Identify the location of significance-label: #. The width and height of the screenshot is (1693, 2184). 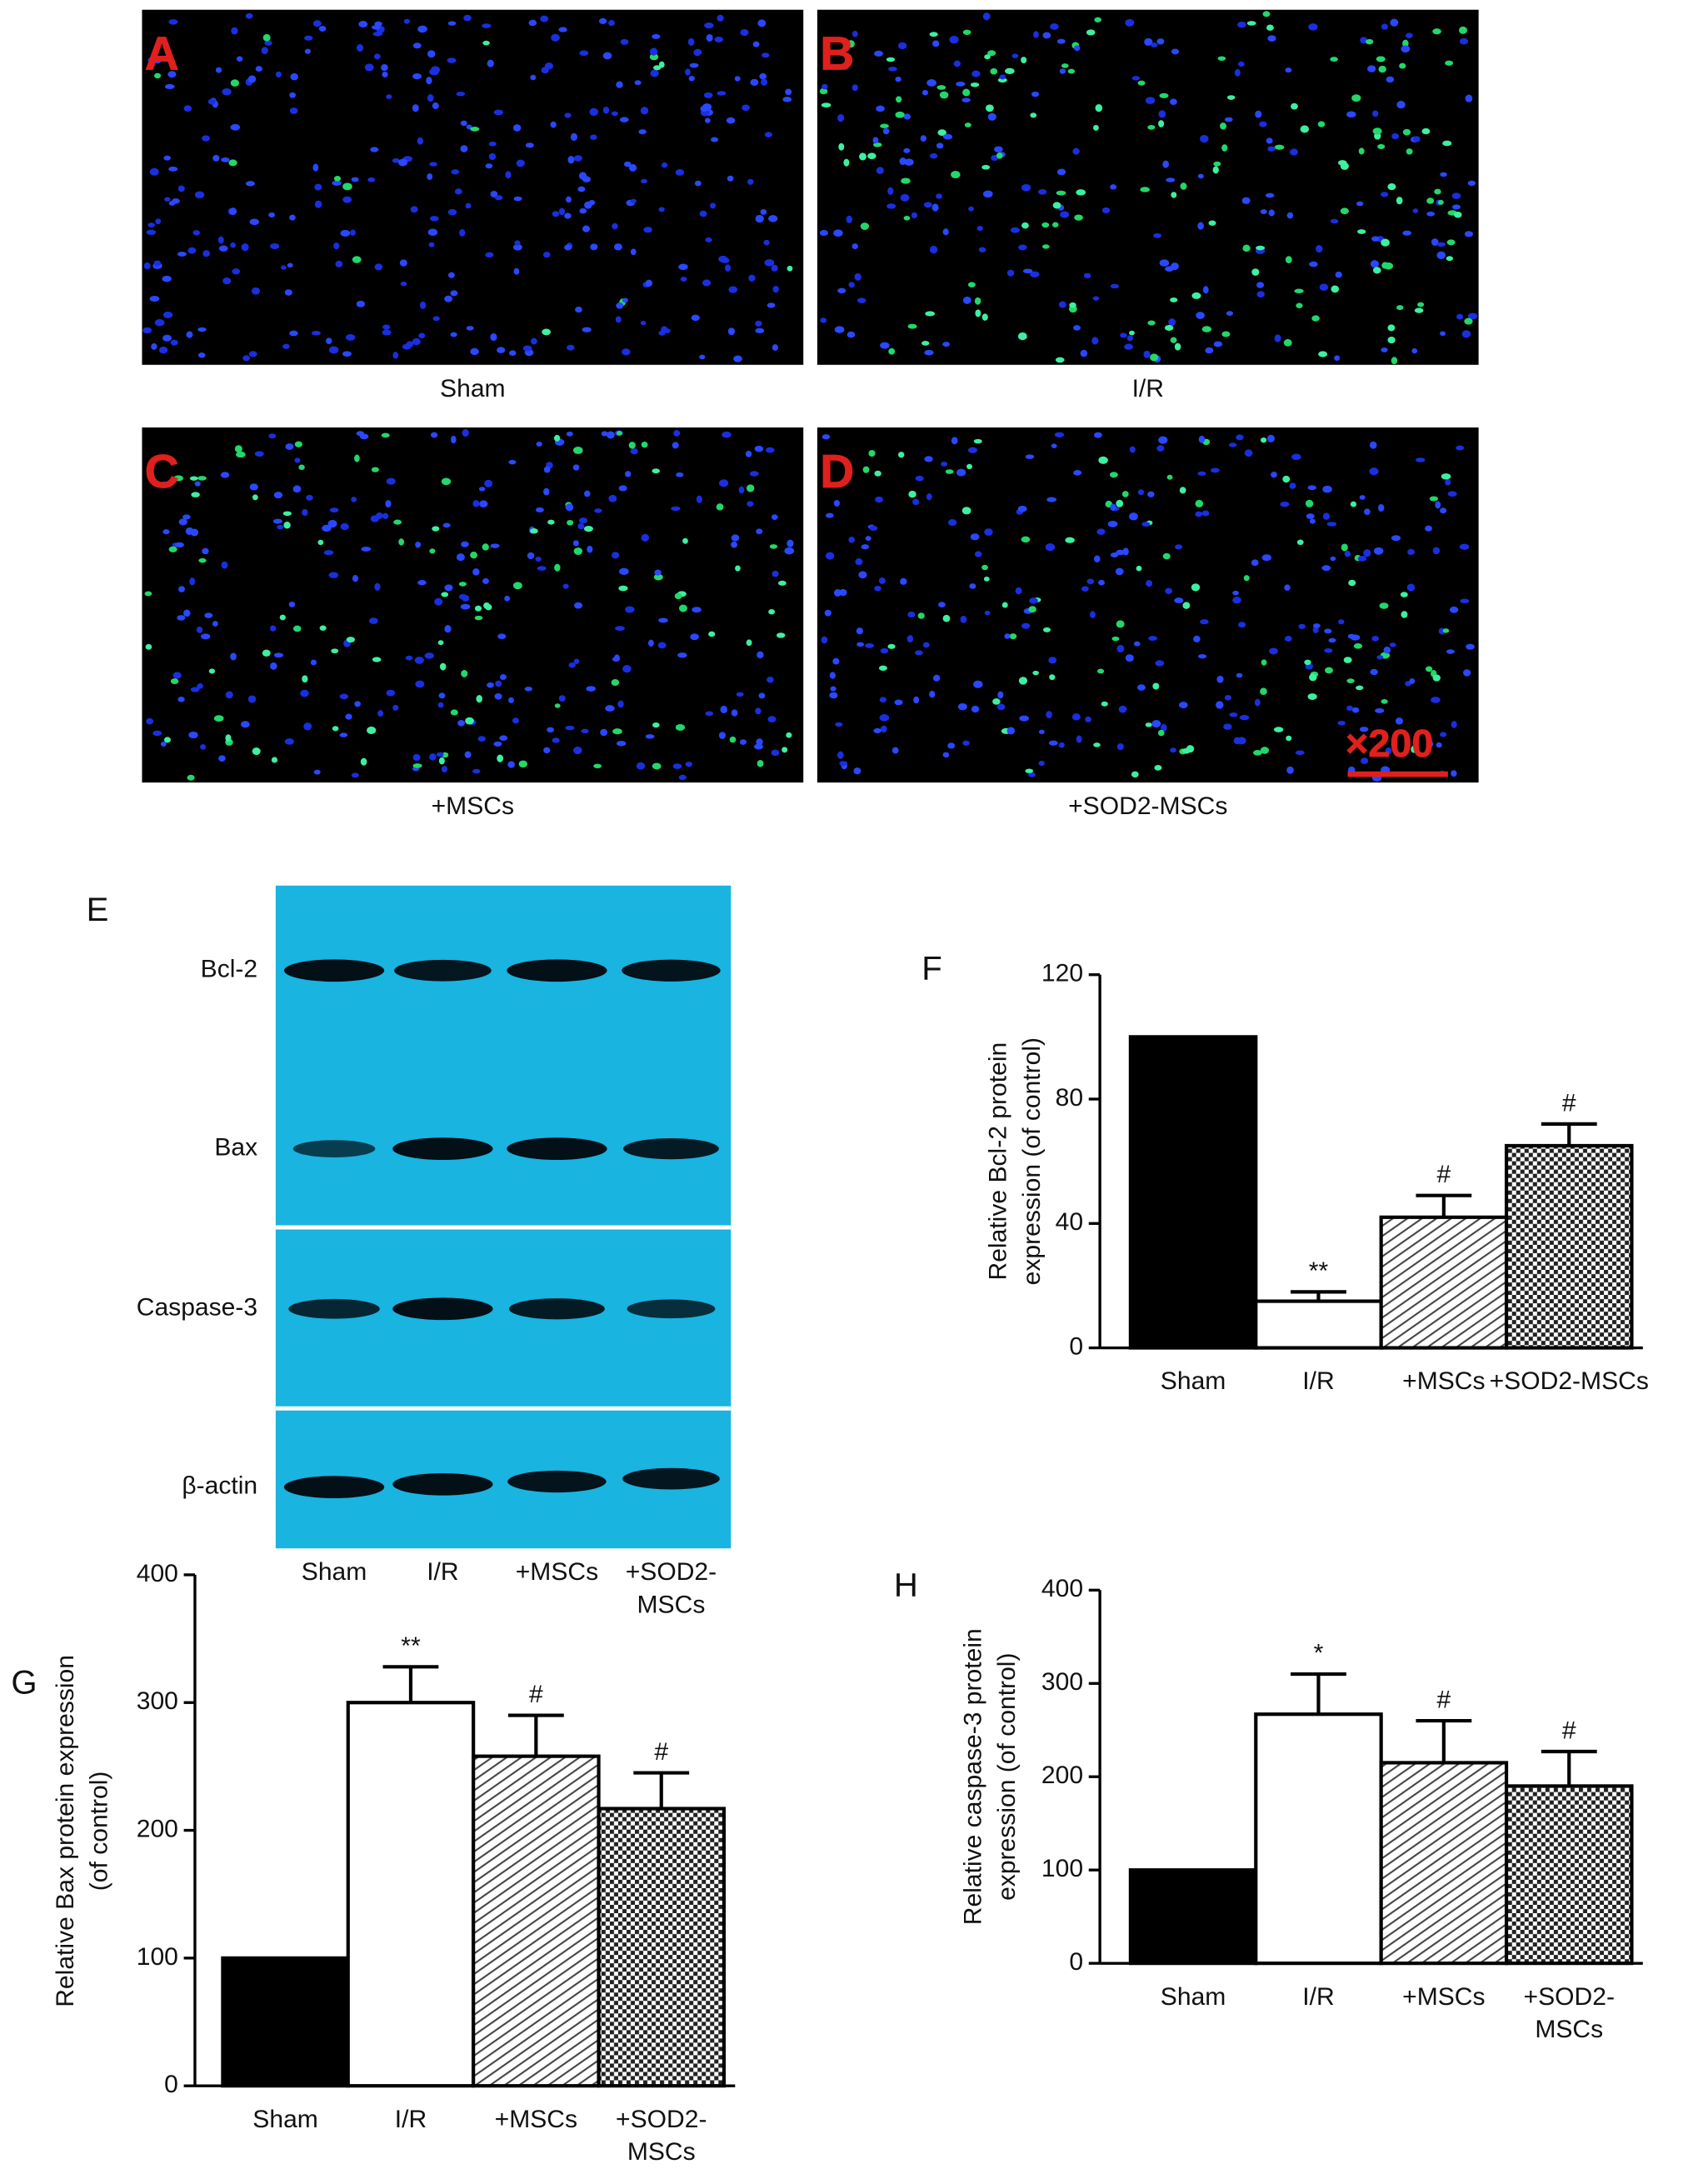
(1444, 1700).